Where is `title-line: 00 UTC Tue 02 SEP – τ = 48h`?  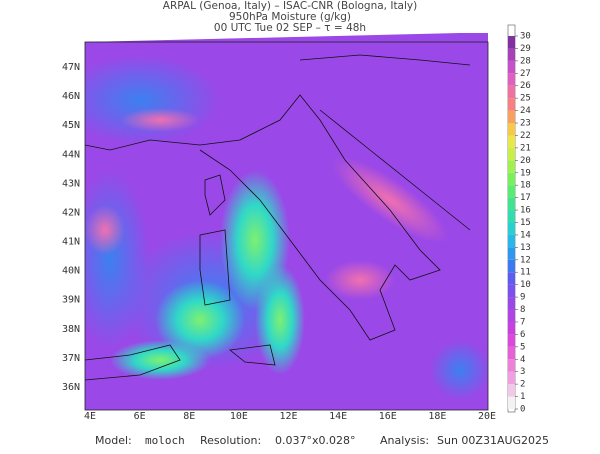 title-line: 00 UTC Tue 02 SEP – τ = 48h is located at coordinates (290, 28).